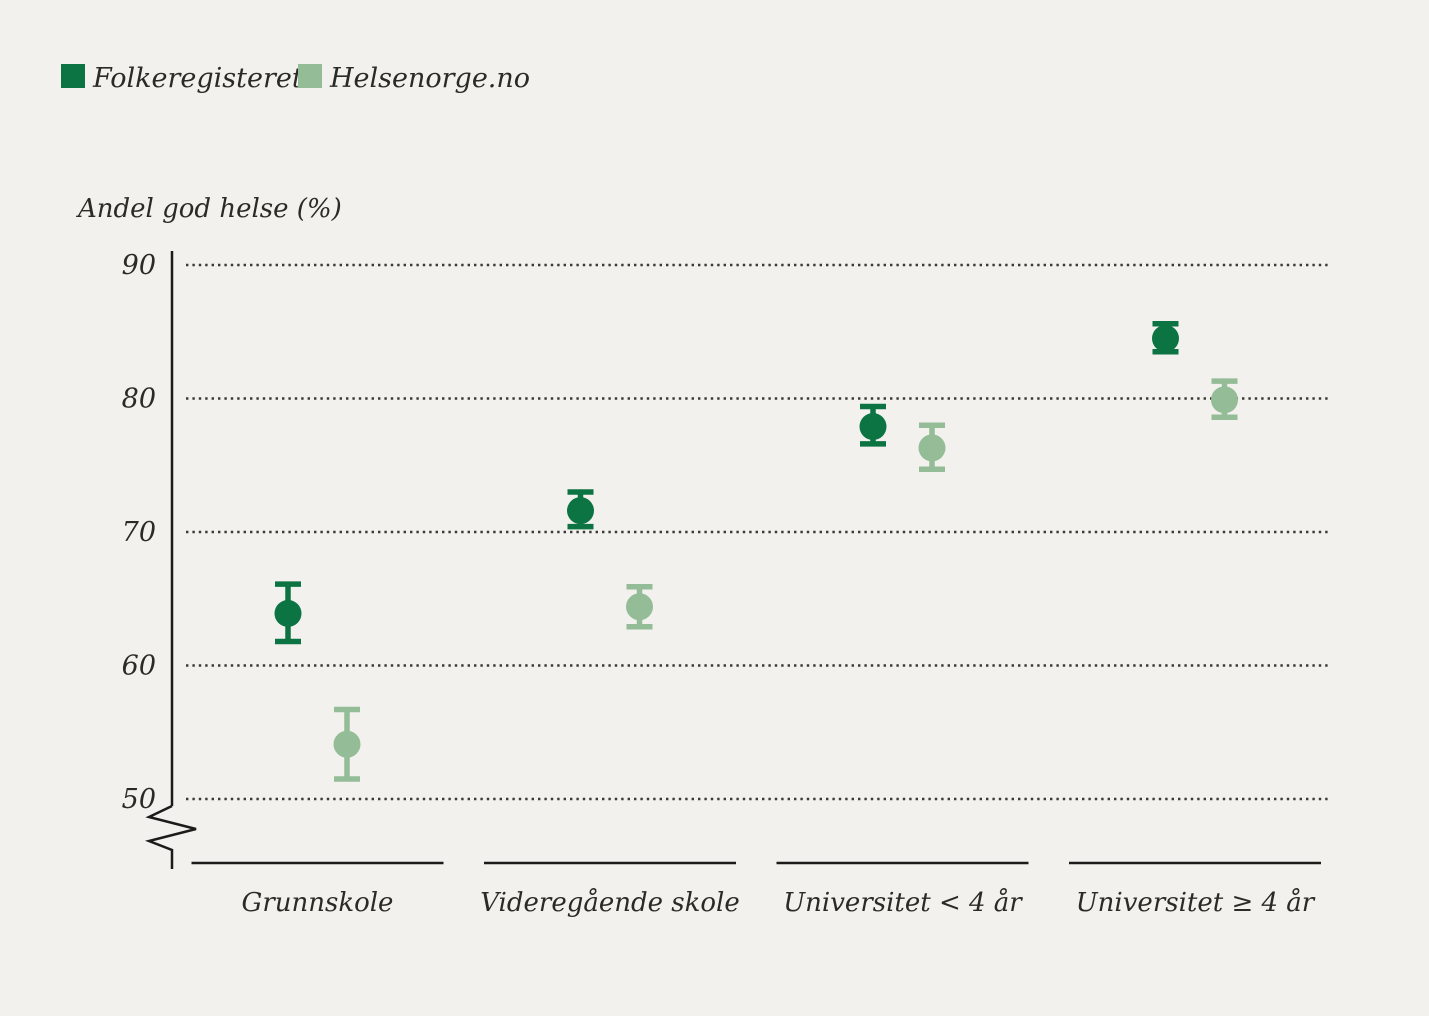  What do you see at coordinates (429, 78) in the screenshot?
I see `legend-label-helsenorge: Helsenorge.no` at bounding box center [429, 78].